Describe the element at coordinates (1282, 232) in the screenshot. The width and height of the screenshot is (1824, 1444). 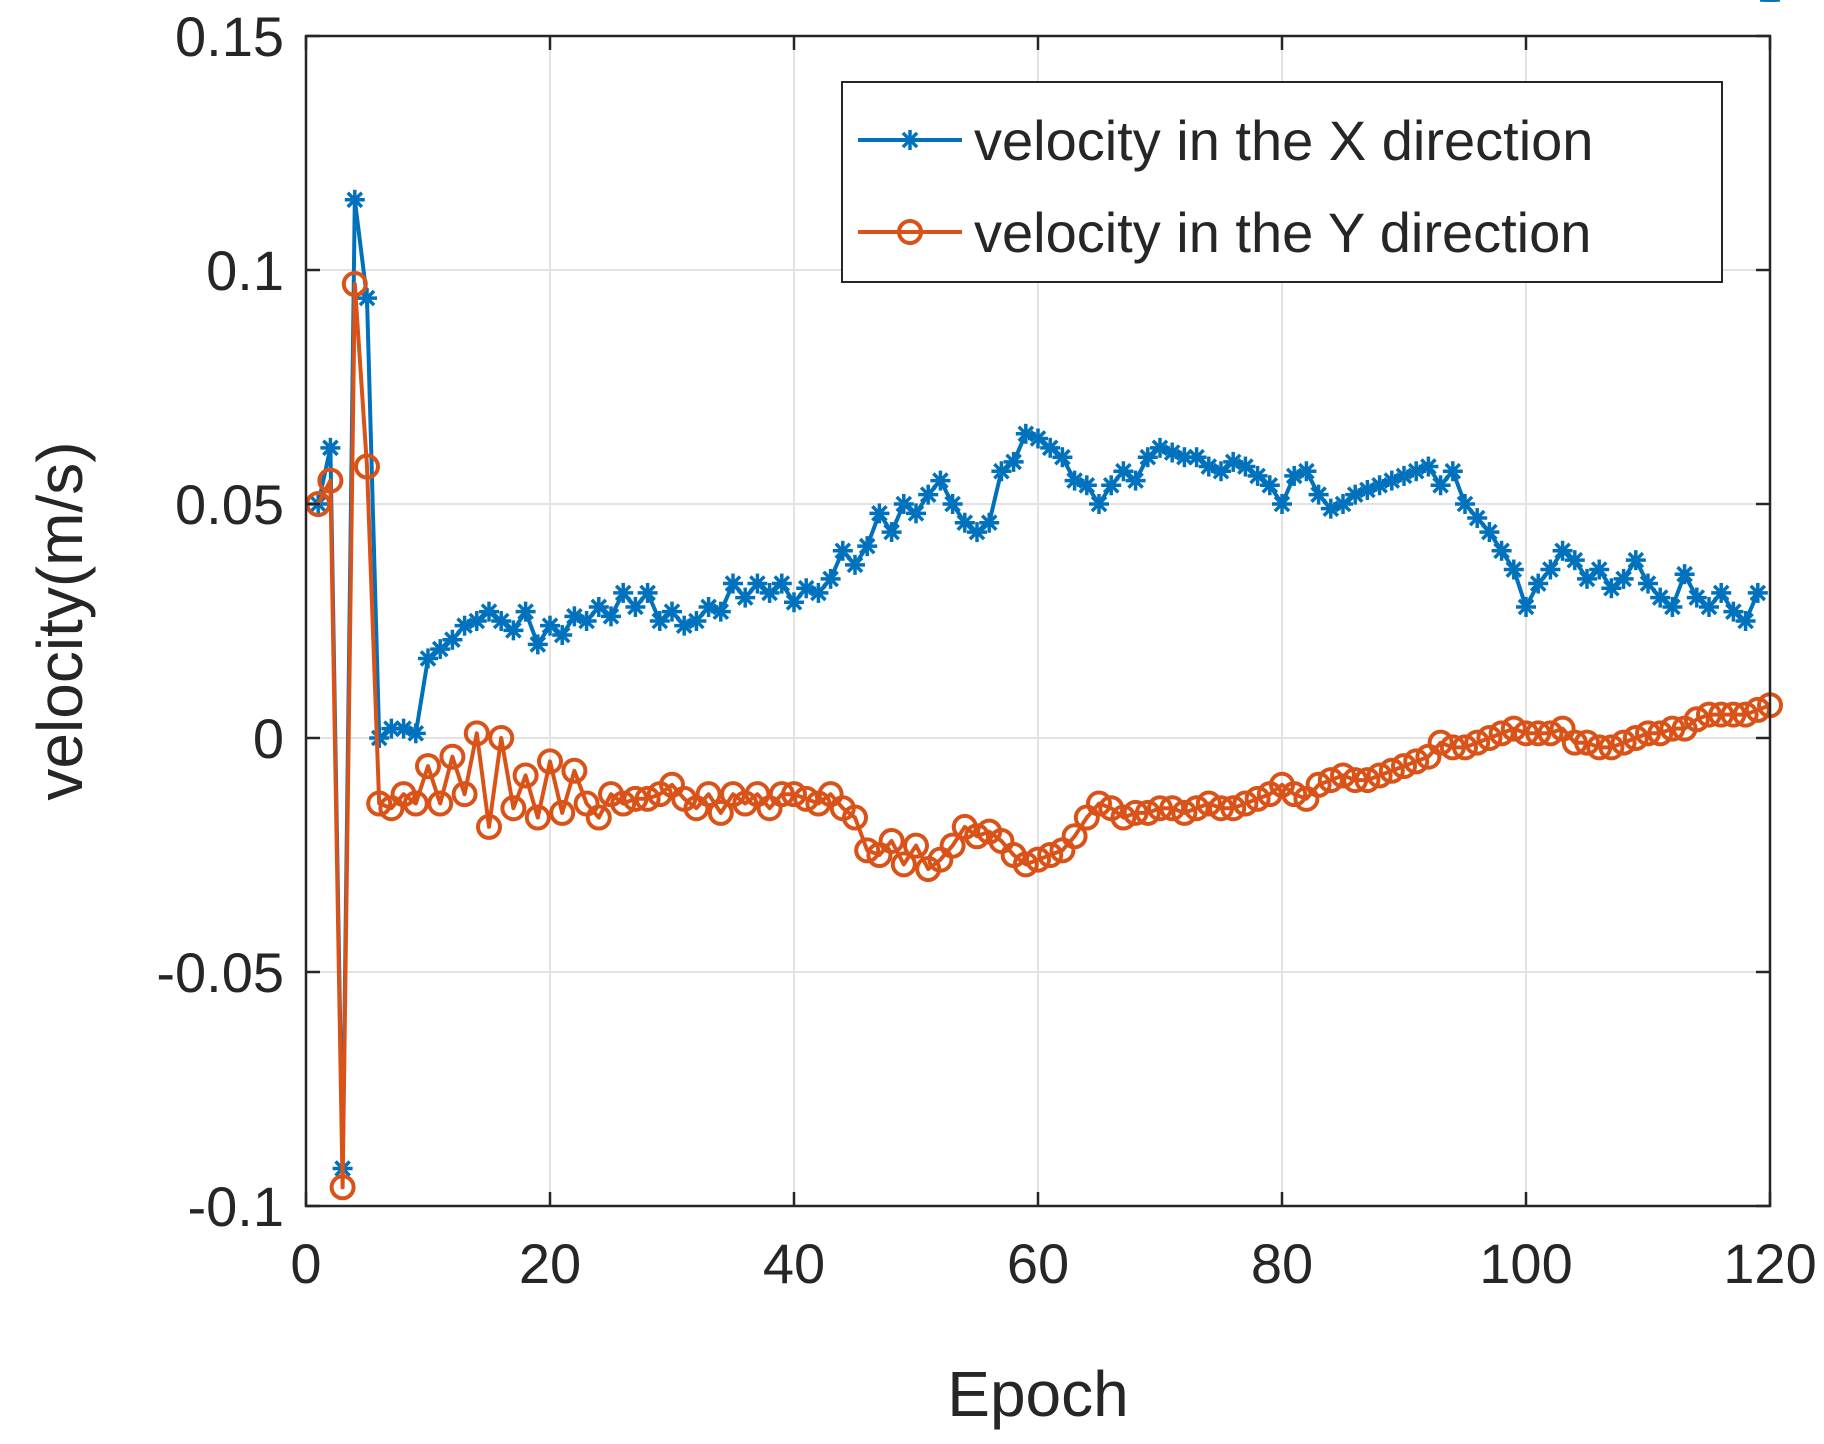
I see `legend-label: velocity in the Y direction` at that location.